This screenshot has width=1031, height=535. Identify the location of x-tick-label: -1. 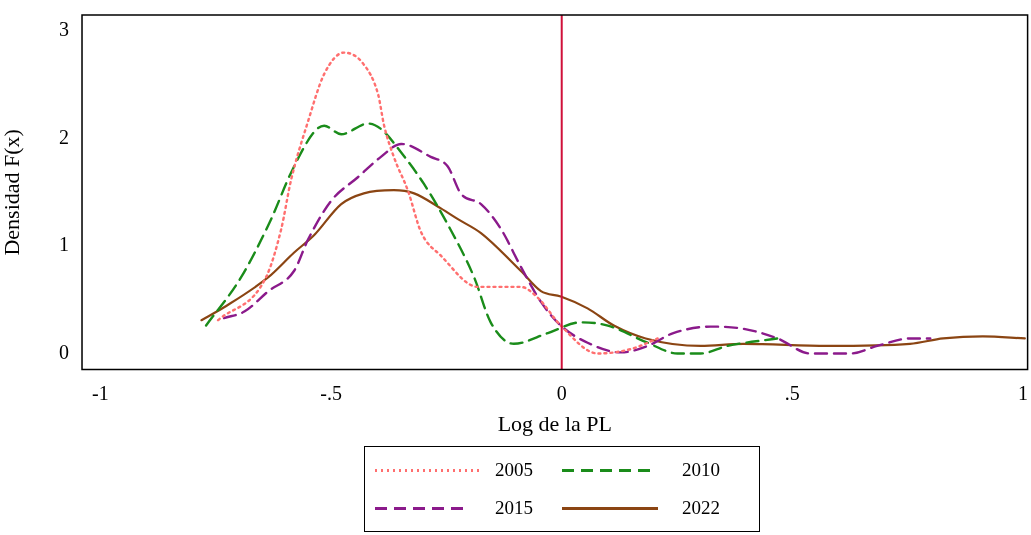
(100, 392).